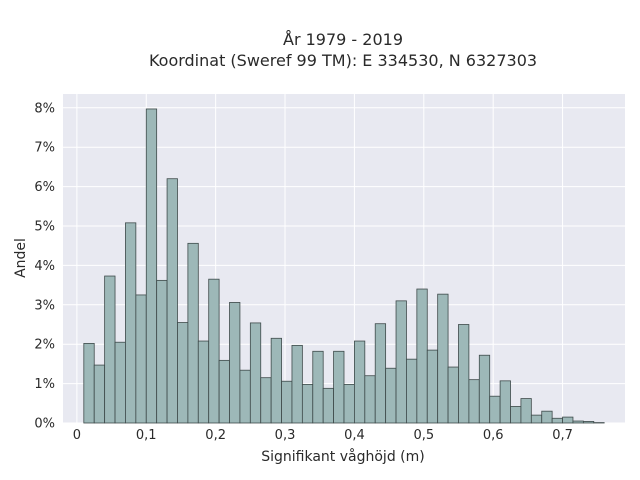 This screenshot has width=640, height=480. Describe the element at coordinates (77, 435) in the screenshot. I see `x-tick-label-0: 0` at that location.